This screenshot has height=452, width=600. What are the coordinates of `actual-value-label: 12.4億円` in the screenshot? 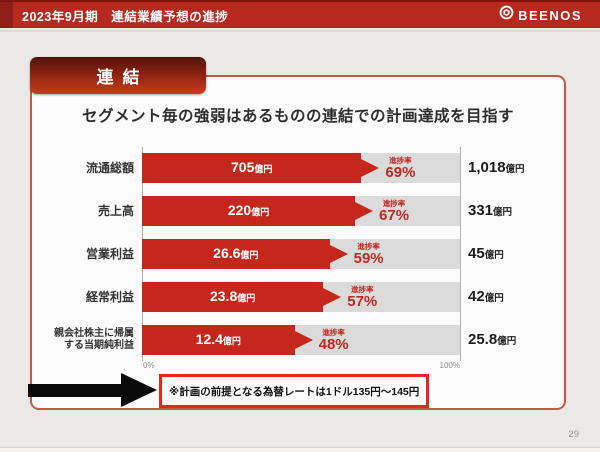 It's located at (218, 339).